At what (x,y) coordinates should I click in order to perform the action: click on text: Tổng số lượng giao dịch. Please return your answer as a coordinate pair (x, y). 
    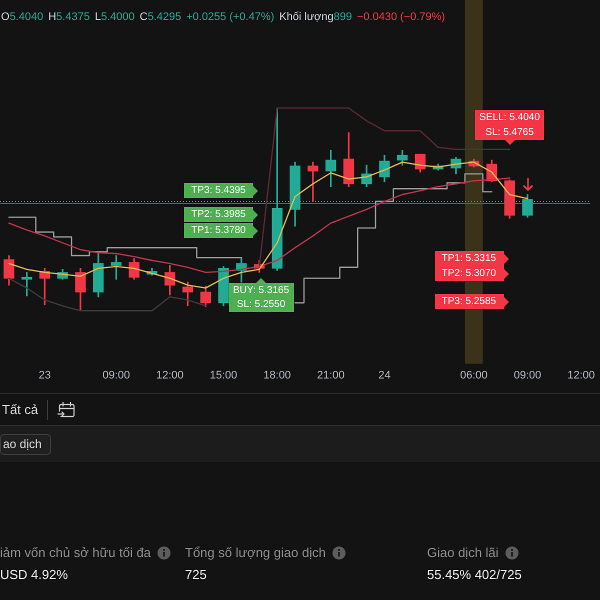
    Looking at the image, I should click on (255, 553).